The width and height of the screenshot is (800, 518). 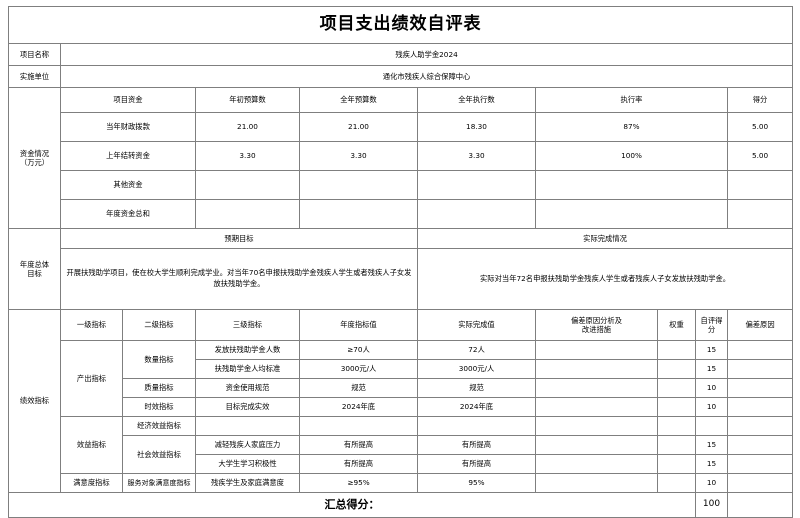 What do you see at coordinates (476, 325) in the screenshot?
I see `indicator-col-actual-value: 实际完成值` at bounding box center [476, 325].